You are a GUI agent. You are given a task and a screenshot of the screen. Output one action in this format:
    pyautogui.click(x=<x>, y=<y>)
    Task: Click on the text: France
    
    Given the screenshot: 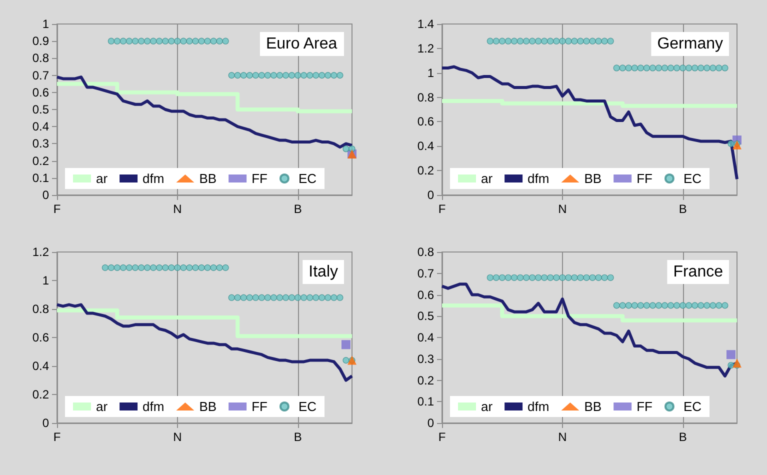 What is the action you would take?
    pyautogui.click(x=698, y=272)
    